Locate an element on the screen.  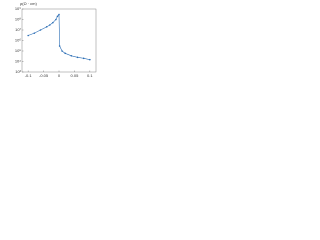
x-tick-label: -0.05 is located at coordinates (44, 75).